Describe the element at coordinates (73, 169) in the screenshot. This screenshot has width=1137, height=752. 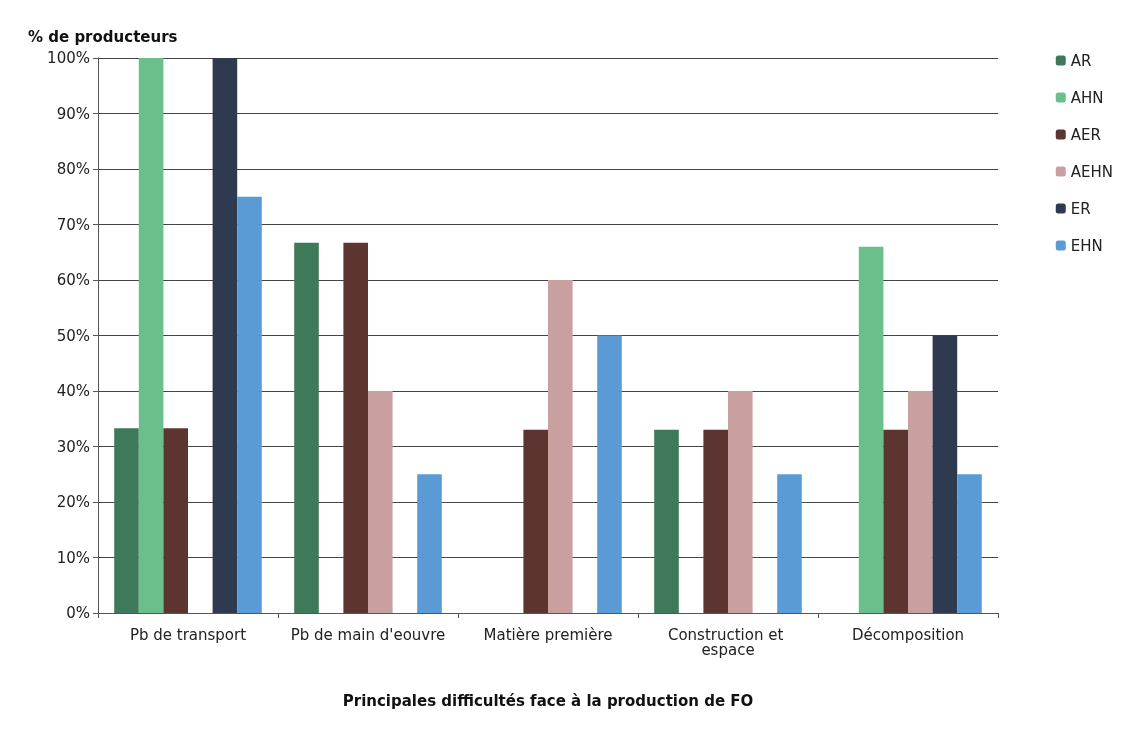
I see `y-tick-label: 80%` at that location.